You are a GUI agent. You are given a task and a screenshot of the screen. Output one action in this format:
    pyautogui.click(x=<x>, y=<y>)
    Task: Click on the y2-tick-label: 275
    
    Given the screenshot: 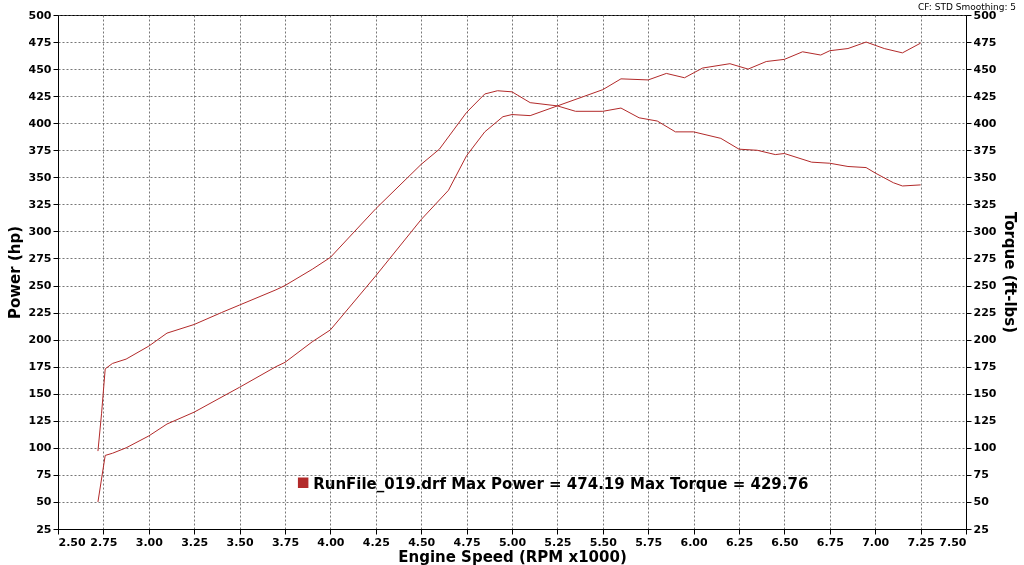 What is the action you would take?
    pyautogui.click(x=985, y=258)
    